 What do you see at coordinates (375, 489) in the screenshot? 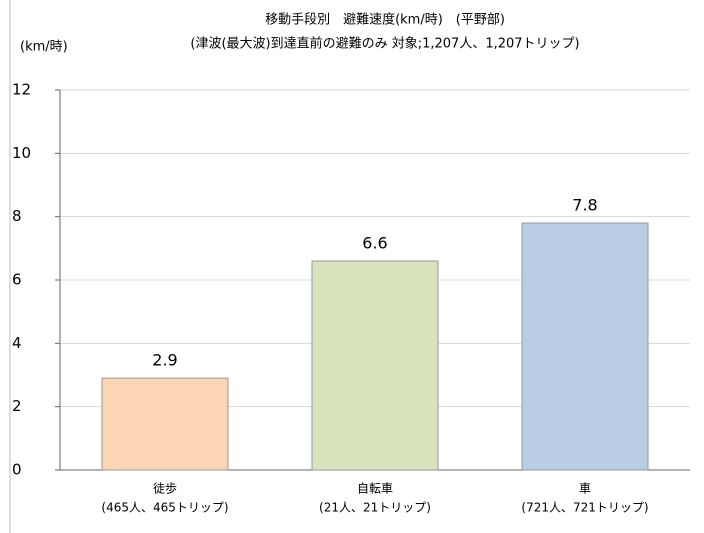
I see `x-tick-label: 自転車` at bounding box center [375, 489].